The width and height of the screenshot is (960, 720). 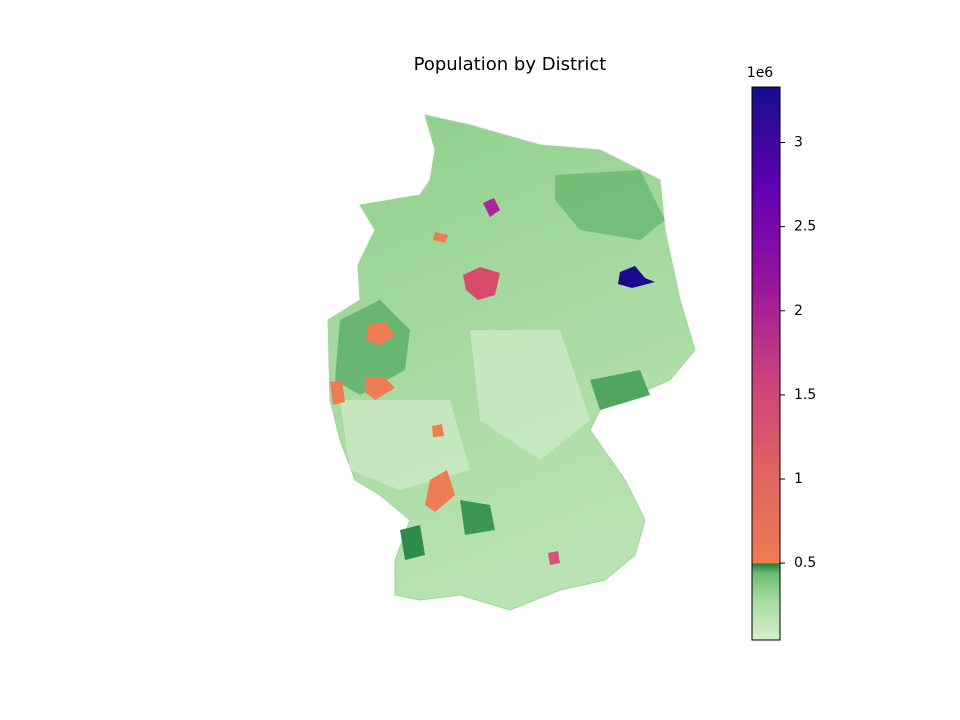 What do you see at coordinates (805, 563) in the screenshot?
I see `tick-label: 0.5` at bounding box center [805, 563].